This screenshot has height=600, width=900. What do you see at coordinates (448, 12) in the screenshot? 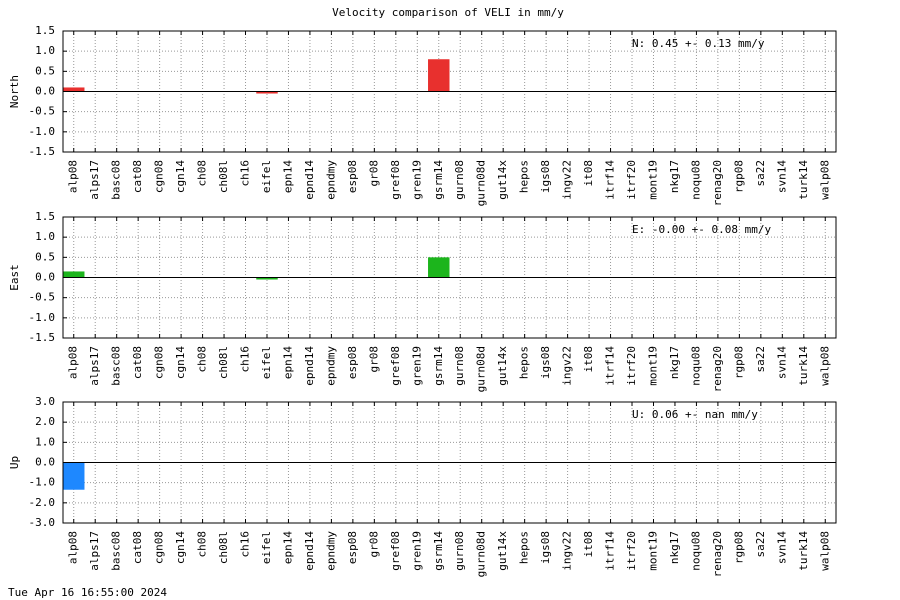
I see `figure-title: Velocity comparison of VELI in mm/y` at bounding box center [448, 12].